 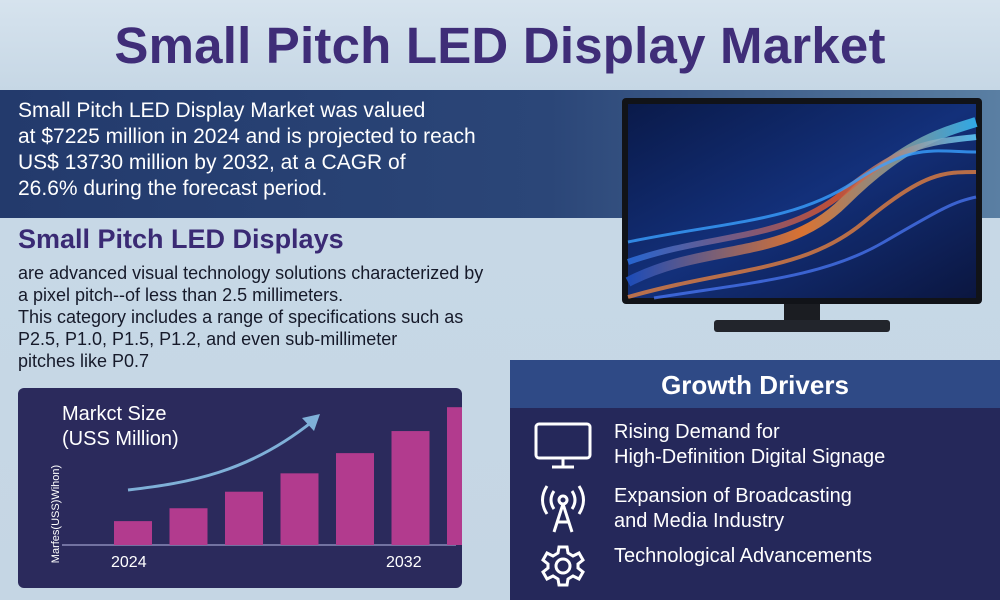 I want to click on summary-line: 26.6% during the forecast period., so click(x=173, y=188).